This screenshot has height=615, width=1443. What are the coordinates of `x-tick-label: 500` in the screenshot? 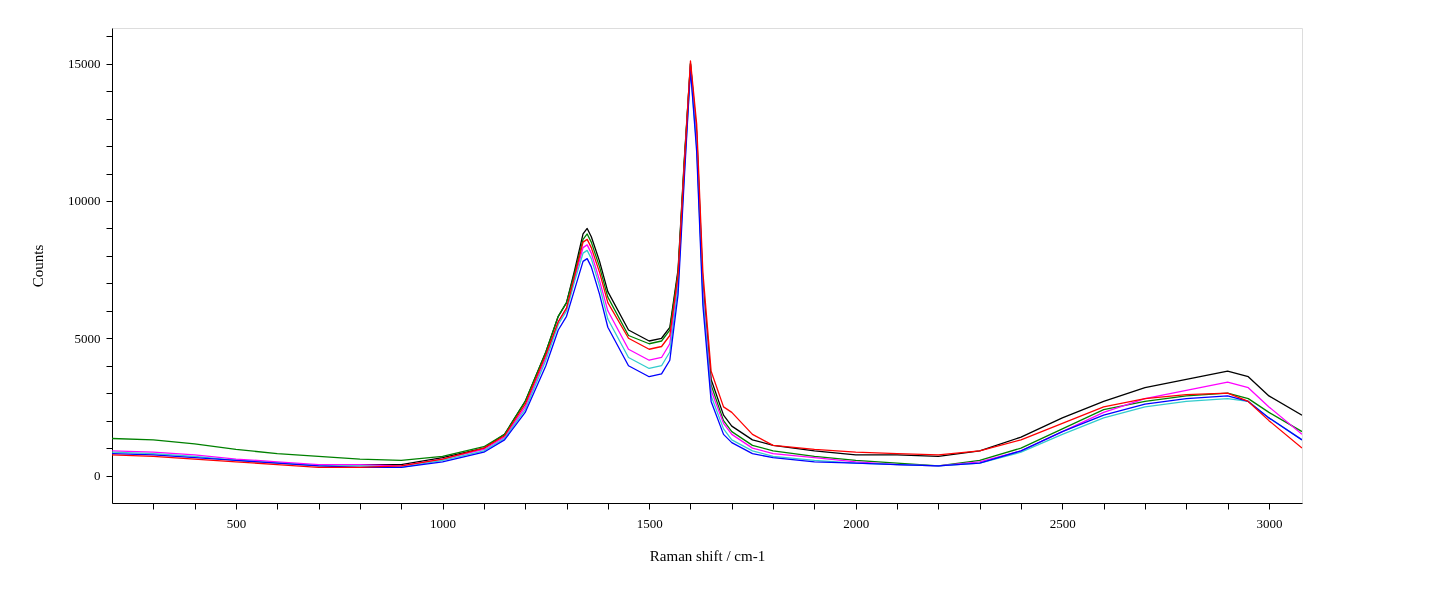 It's located at (236, 523).